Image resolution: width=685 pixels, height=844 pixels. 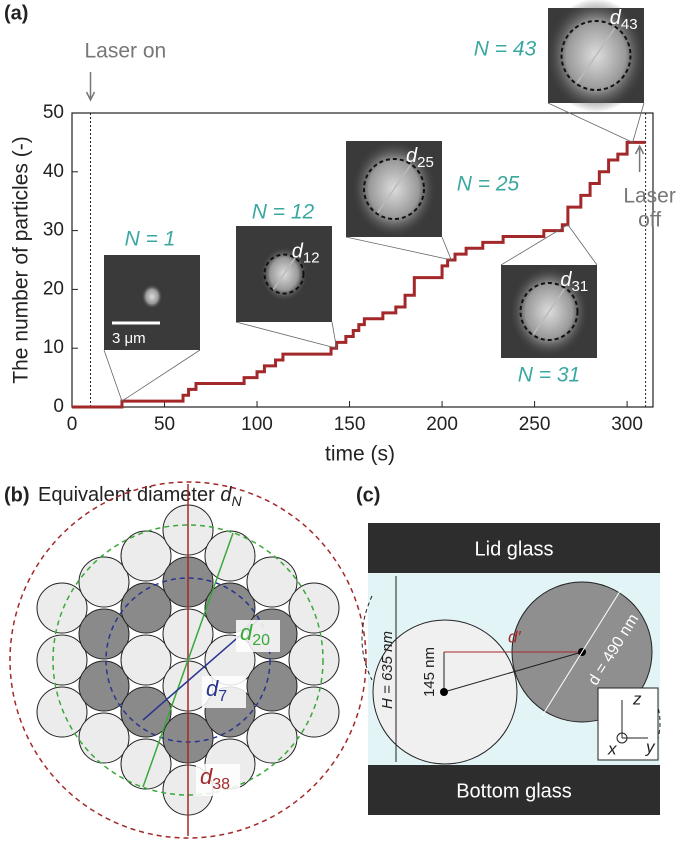 What do you see at coordinates (311, 257) in the screenshot?
I see `subscript: 12` at bounding box center [311, 257].